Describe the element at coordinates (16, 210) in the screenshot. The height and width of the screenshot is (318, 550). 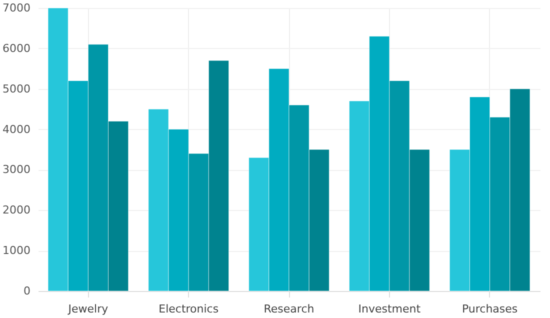
I see `y-tick-label: 2000` at that location.